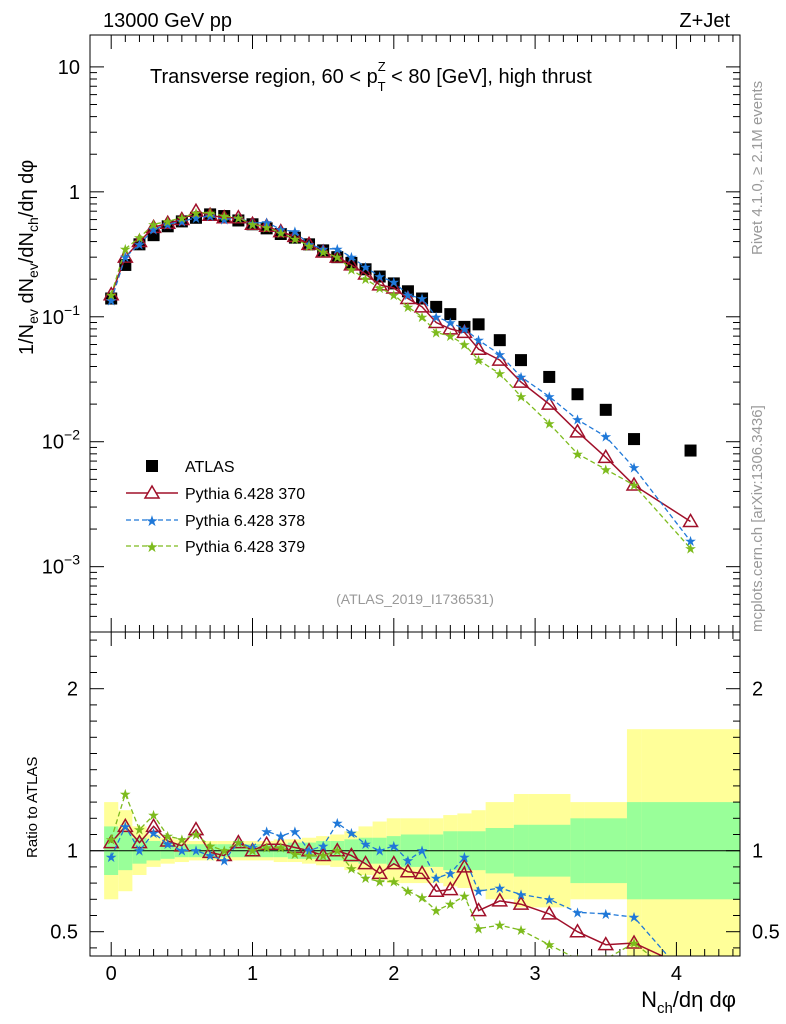 This screenshot has width=786, height=1024. Describe the element at coordinates (61, 565) in the screenshot. I see `main-y-tick-label: 10⁻³` at that location.